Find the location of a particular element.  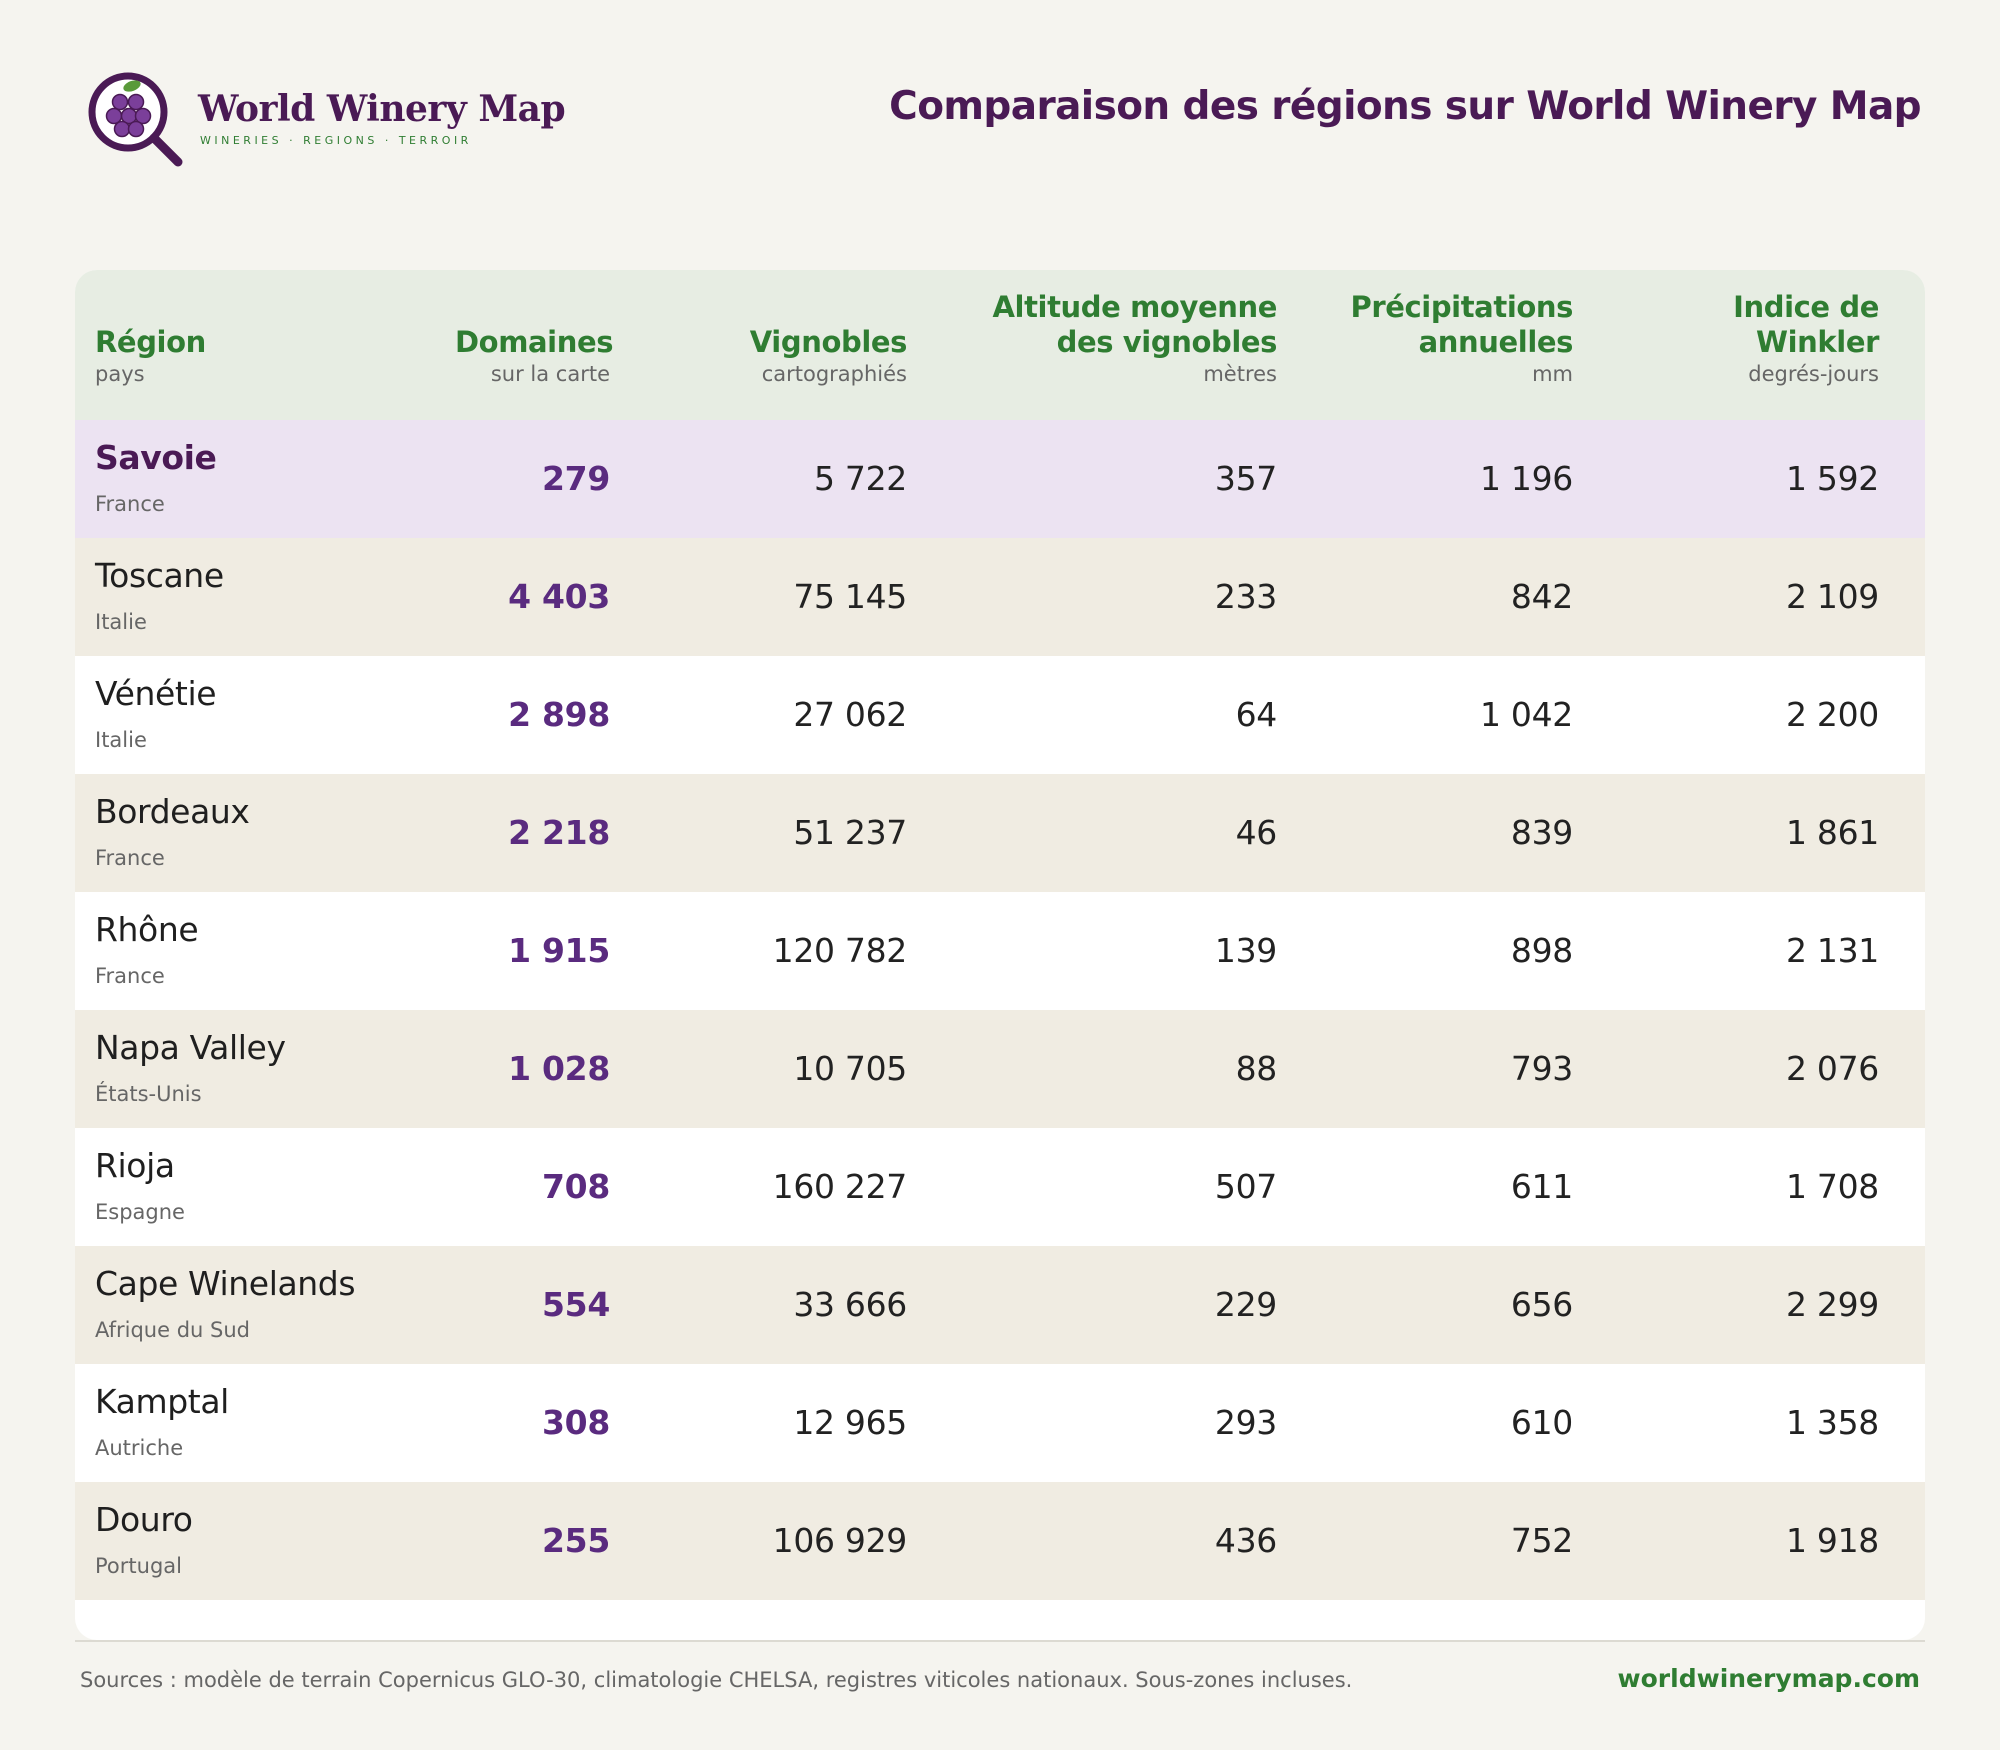

region-name: Bordeaux is located at coordinates (172, 811).